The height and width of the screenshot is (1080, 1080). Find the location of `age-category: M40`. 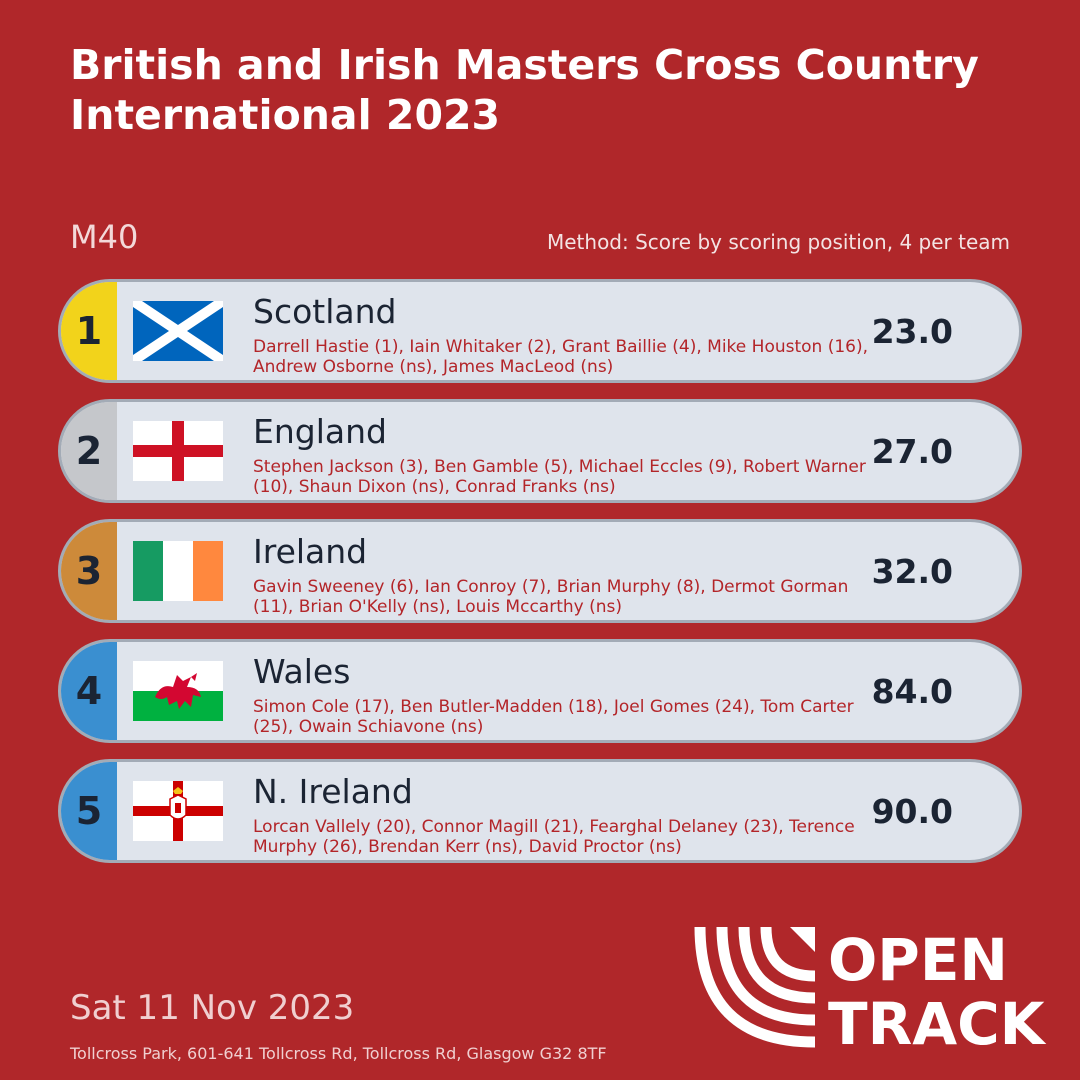

age-category: M40 is located at coordinates (104, 237).